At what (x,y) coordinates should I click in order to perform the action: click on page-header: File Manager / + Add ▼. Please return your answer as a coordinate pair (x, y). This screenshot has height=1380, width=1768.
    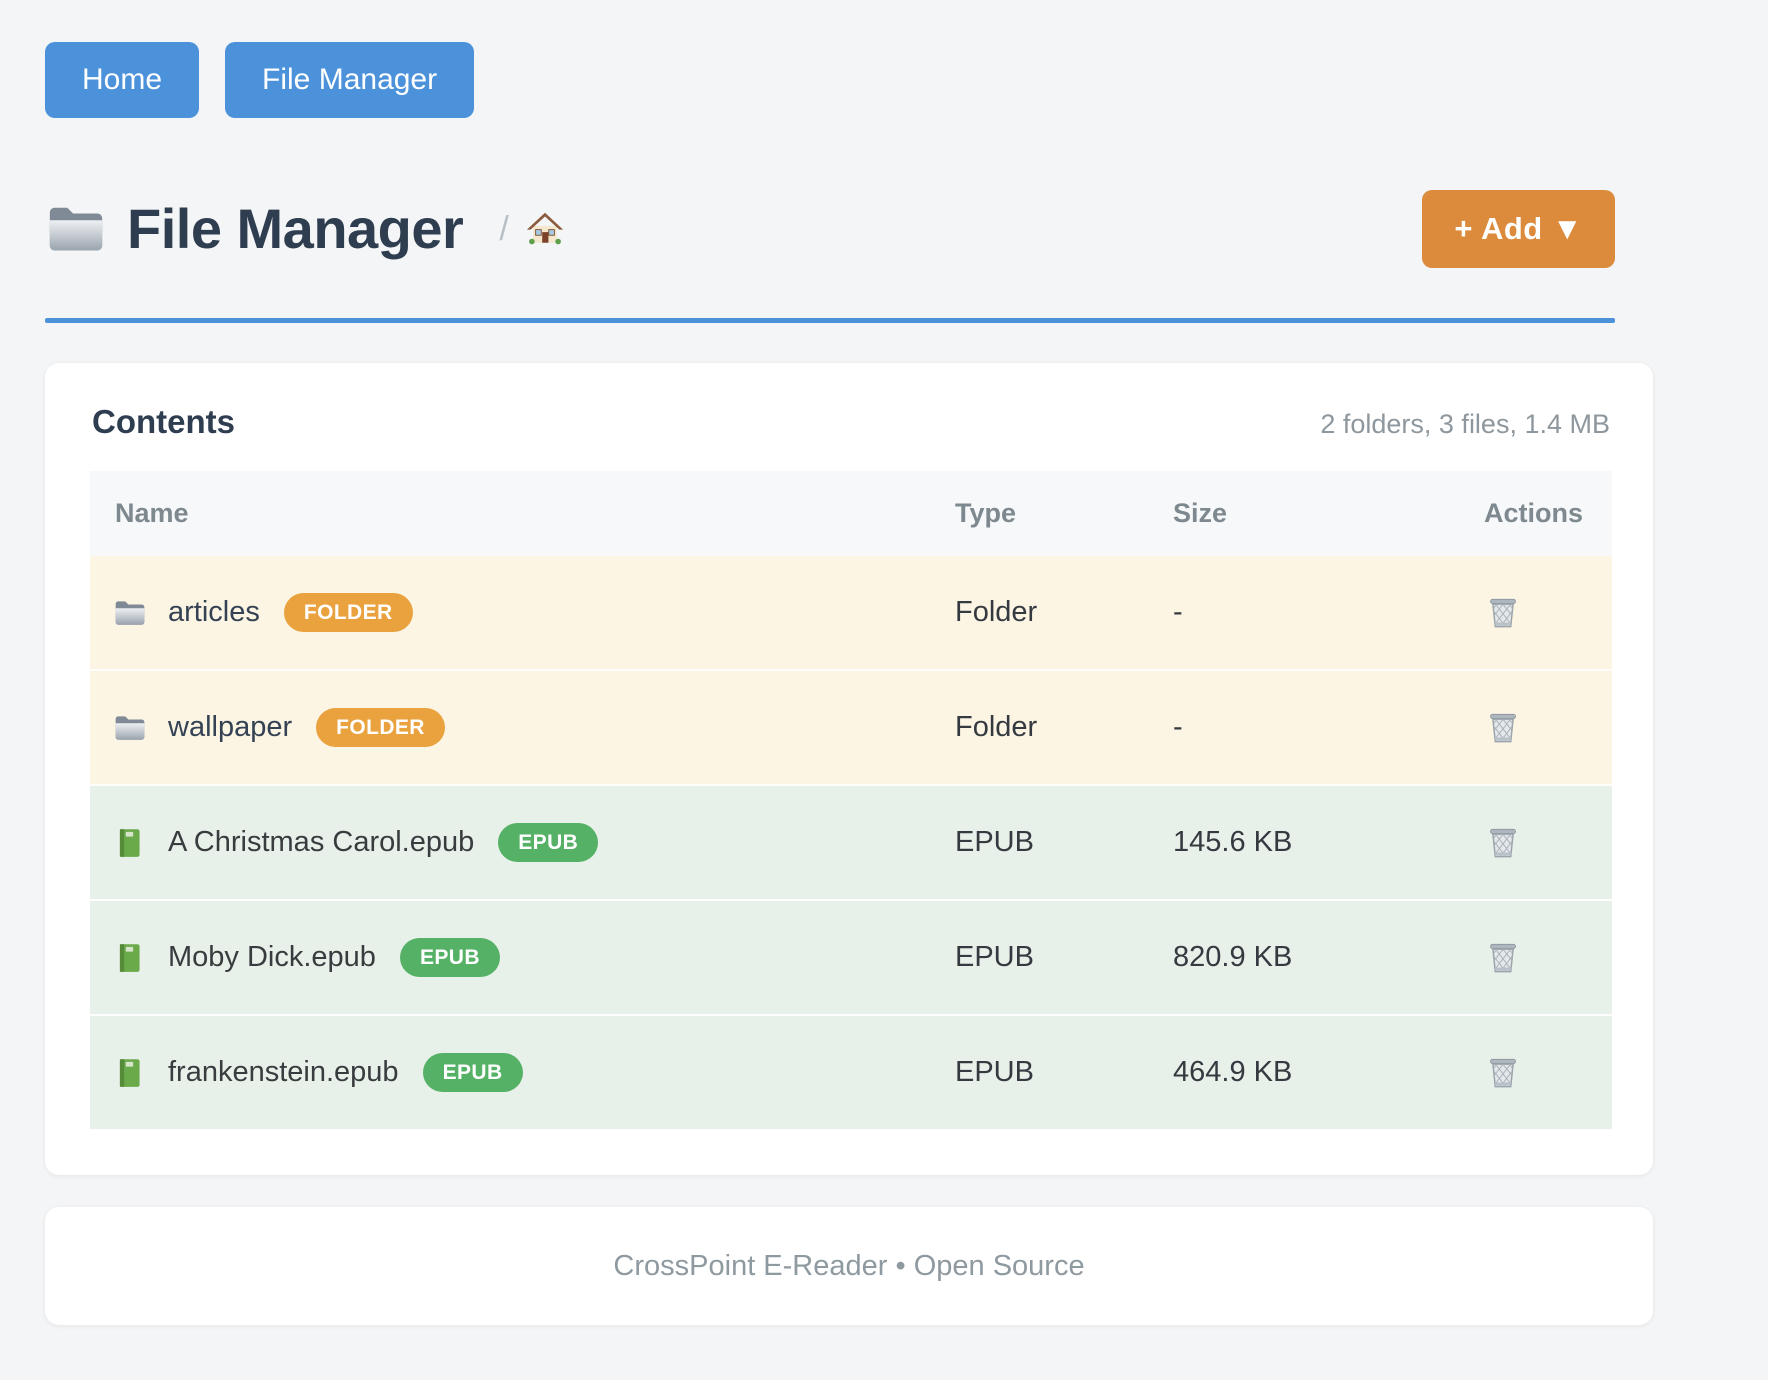
    Looking at the image, I should click on (830, 229).